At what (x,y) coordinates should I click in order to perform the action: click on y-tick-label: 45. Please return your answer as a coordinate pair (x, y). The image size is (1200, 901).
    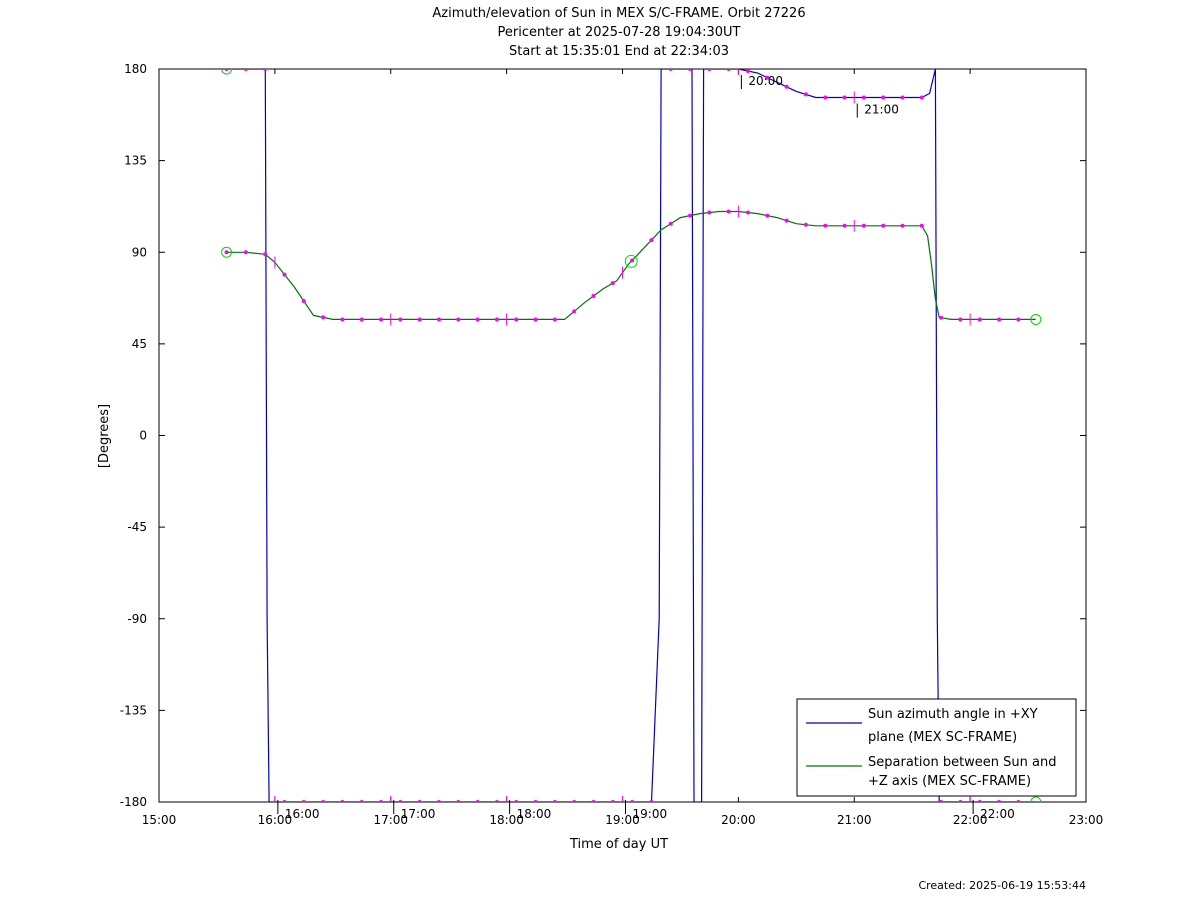
    Looking at the image, I should click on (139, 344).